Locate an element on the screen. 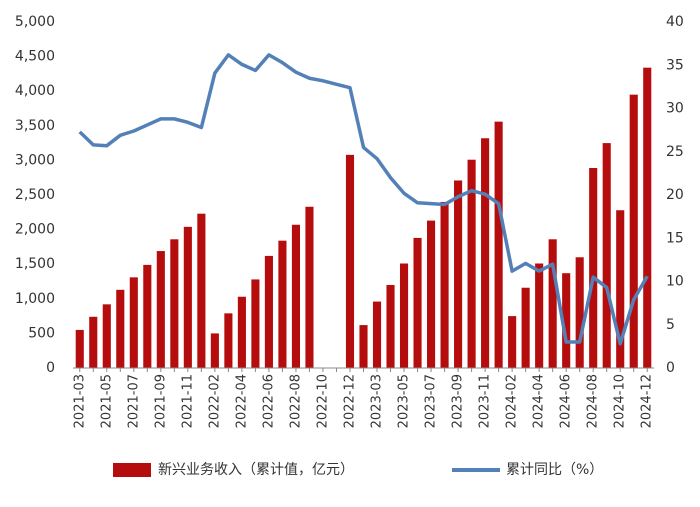  y-tick-label: 4,000 is located at coordinates (35, 91).